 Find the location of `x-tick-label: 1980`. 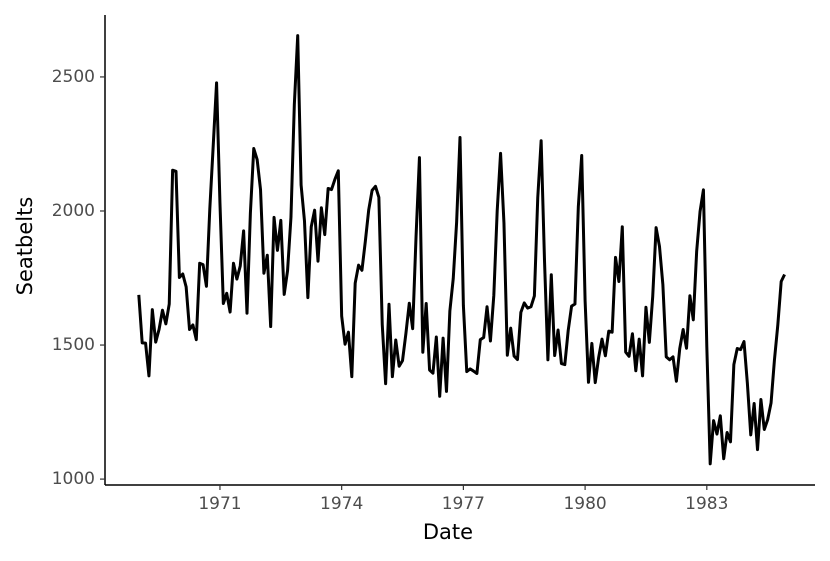

x-tick-label: 1980 is located at coordinates (584, 504).